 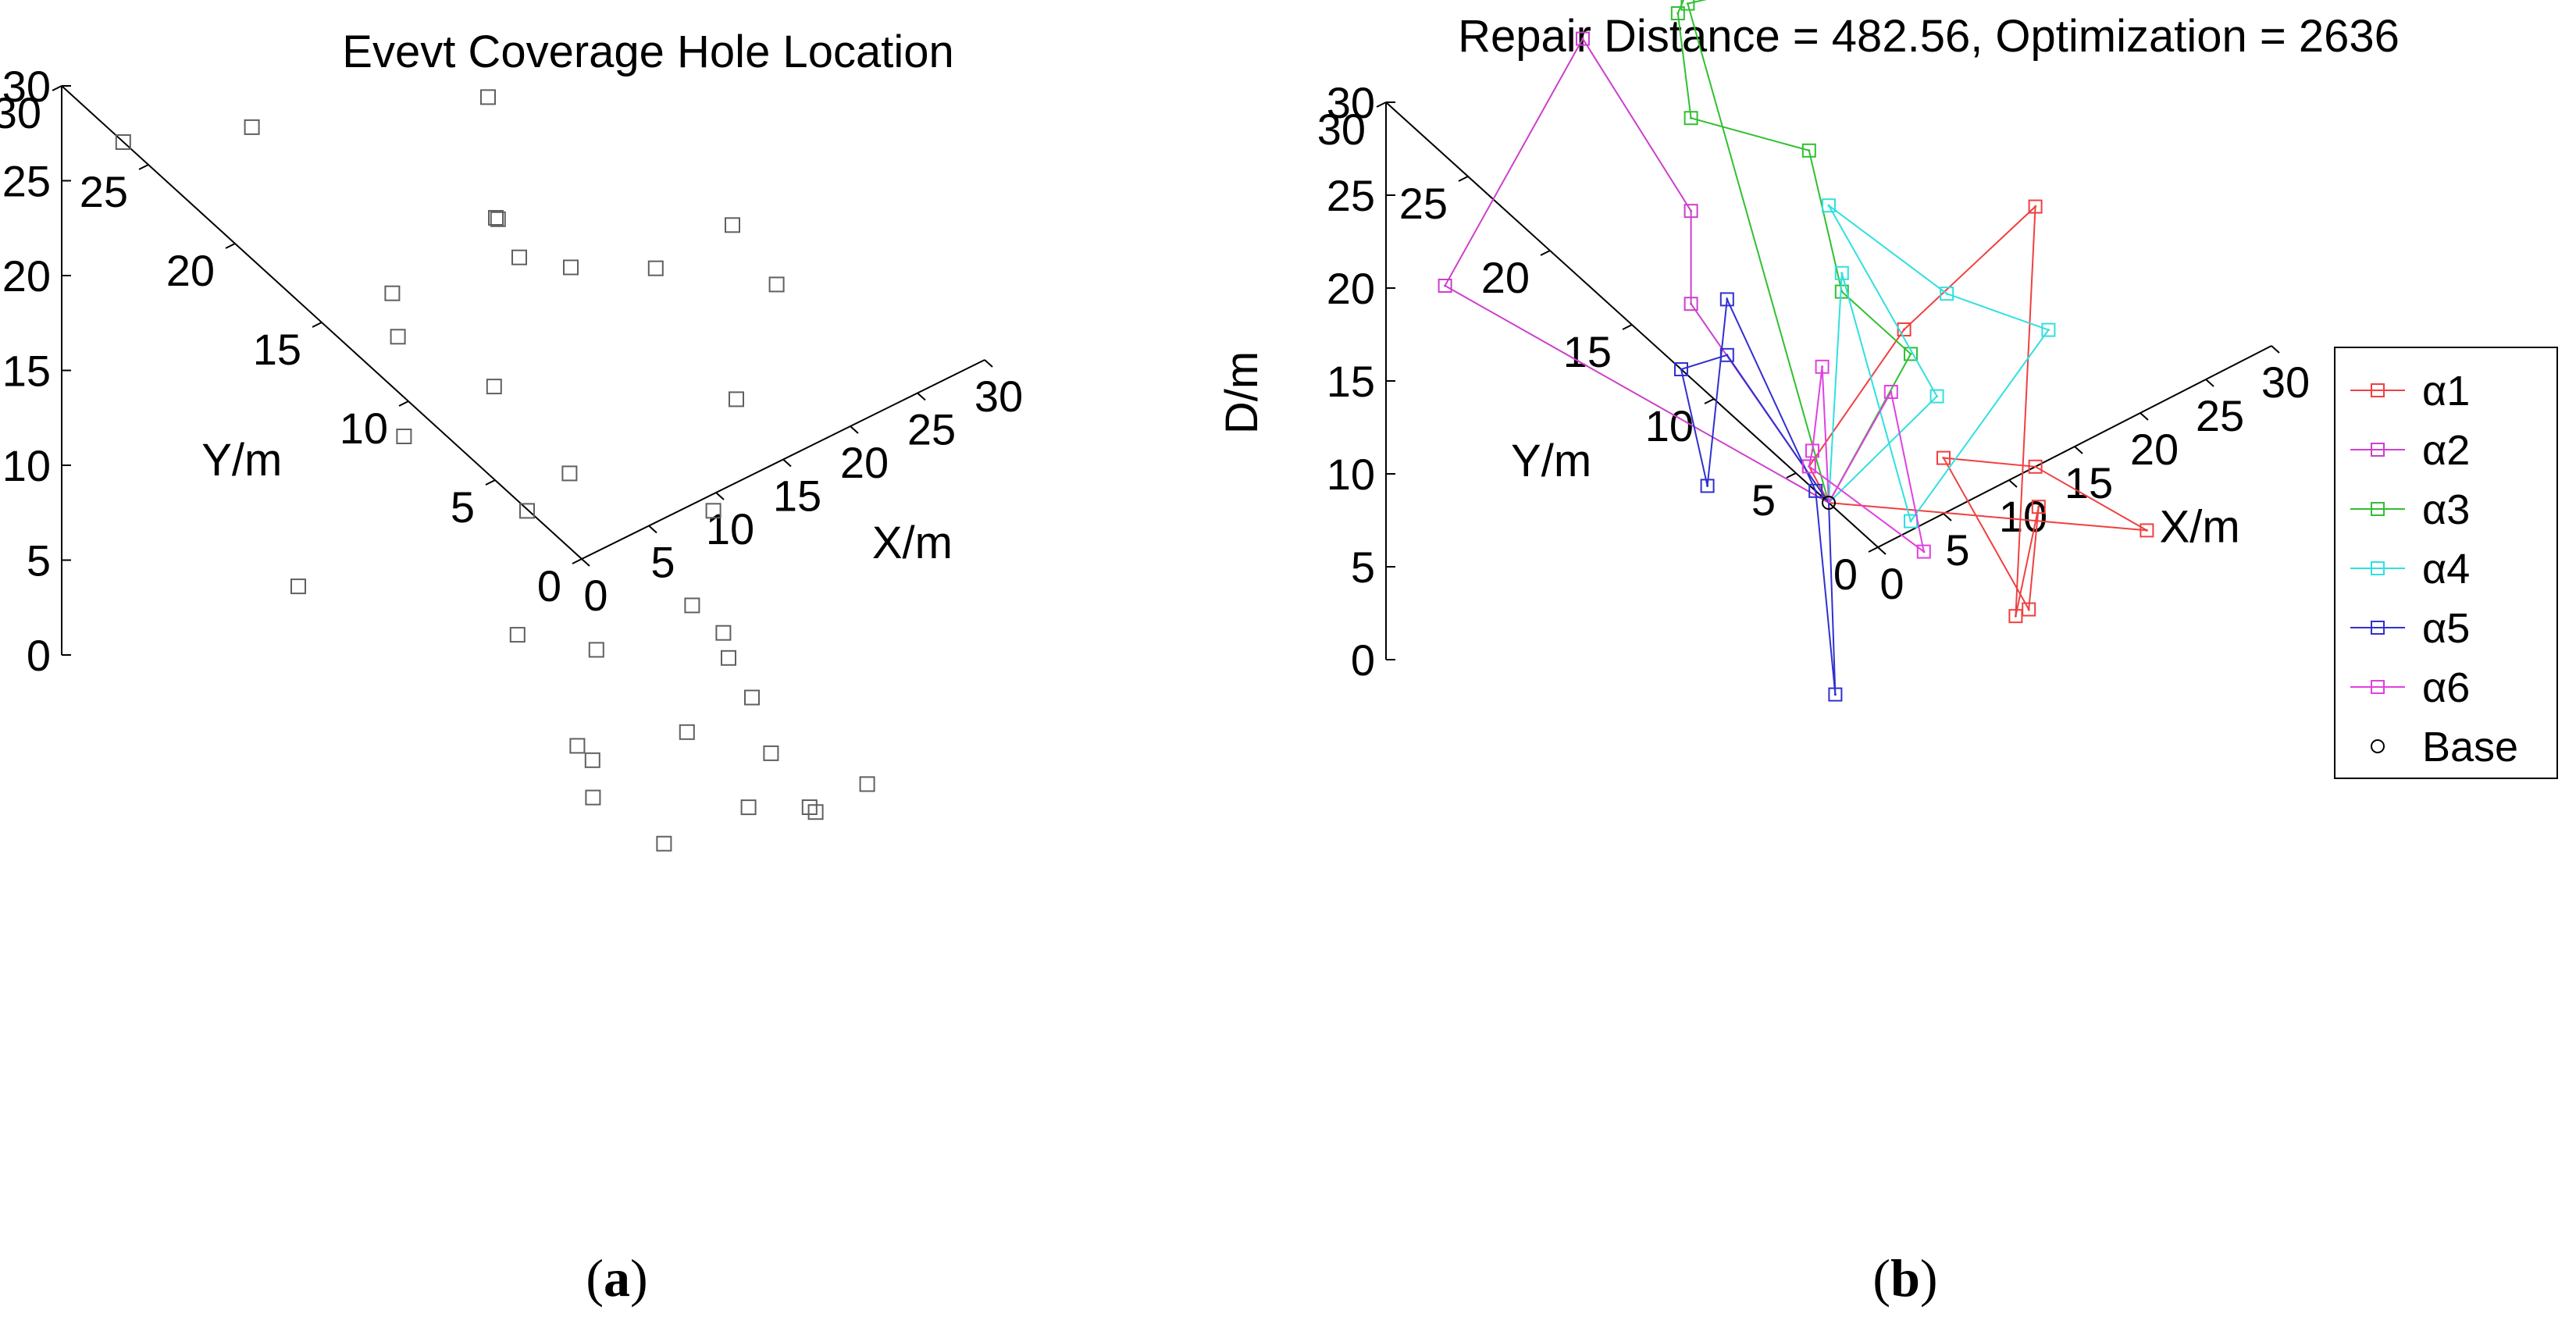 I want to click on b-x-tick-label: 20, so click(x=2154, y=449).